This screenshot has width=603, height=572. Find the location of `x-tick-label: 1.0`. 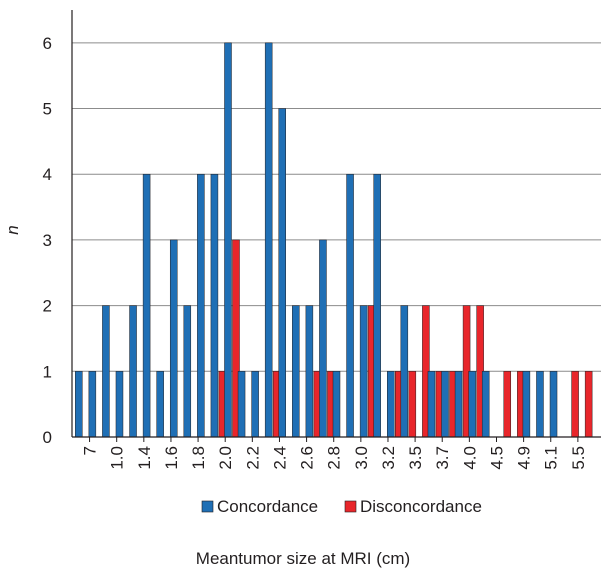

x-tick-label: 1.0 is located at coordinates (117, 458).